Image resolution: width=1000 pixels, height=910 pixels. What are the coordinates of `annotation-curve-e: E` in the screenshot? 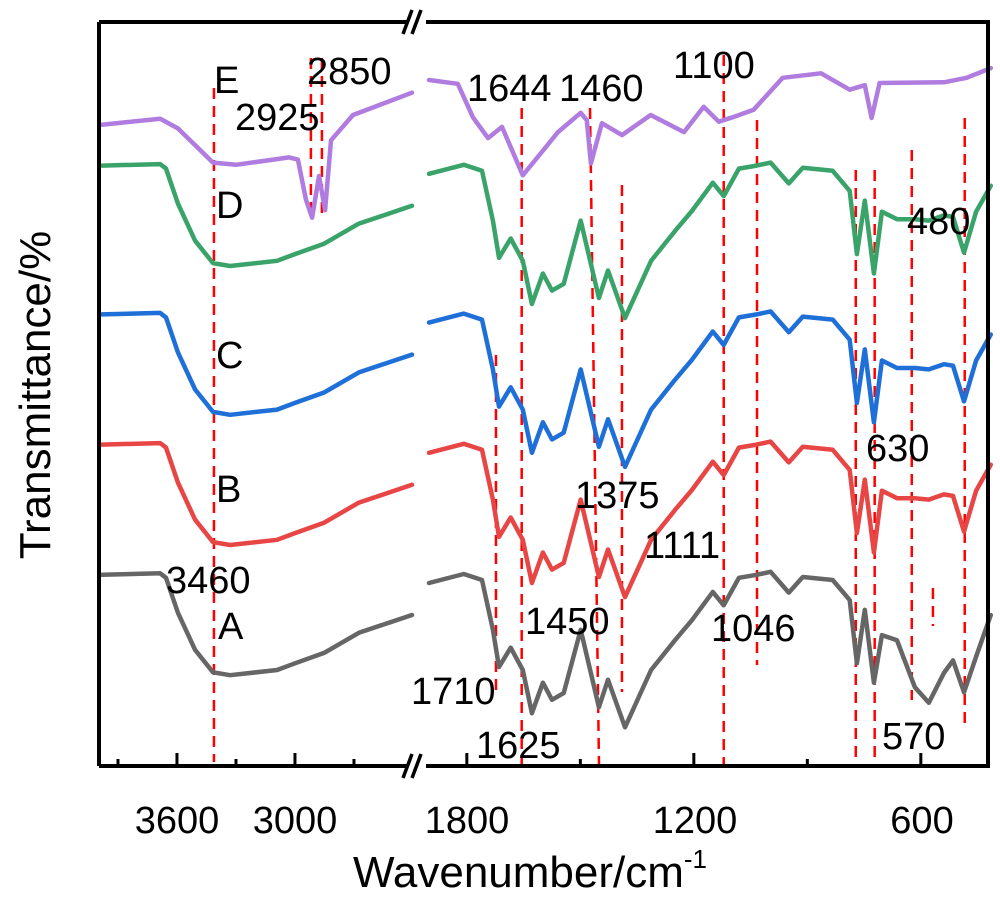 It's located at (227, 81).